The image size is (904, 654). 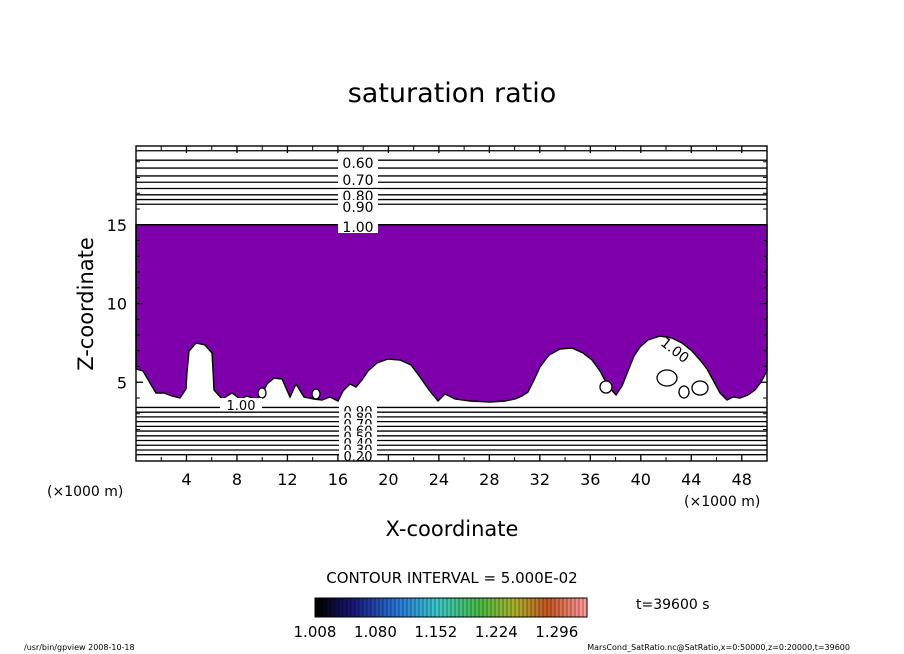 I want to click on interior-label-bg, so click(x=241, y=404).